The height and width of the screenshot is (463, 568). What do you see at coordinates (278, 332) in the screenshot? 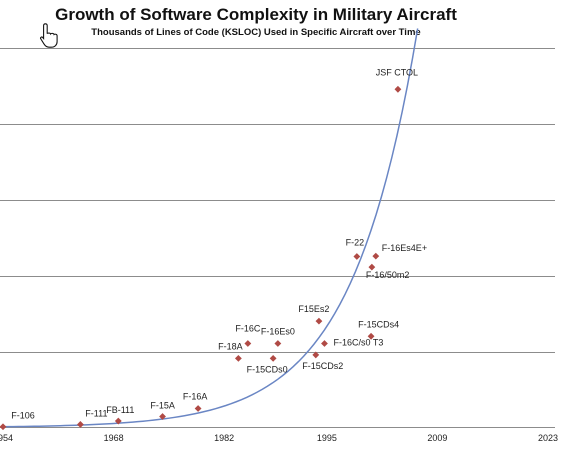
I see `data-label: F-16Es0` at bounding box center [278, 332].